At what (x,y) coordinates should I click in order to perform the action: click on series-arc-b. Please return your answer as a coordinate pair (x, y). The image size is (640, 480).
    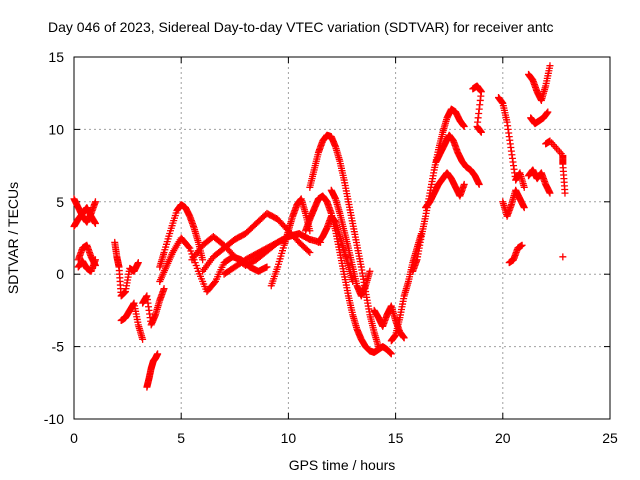
    Looking at the image, I should click on (84, 217).